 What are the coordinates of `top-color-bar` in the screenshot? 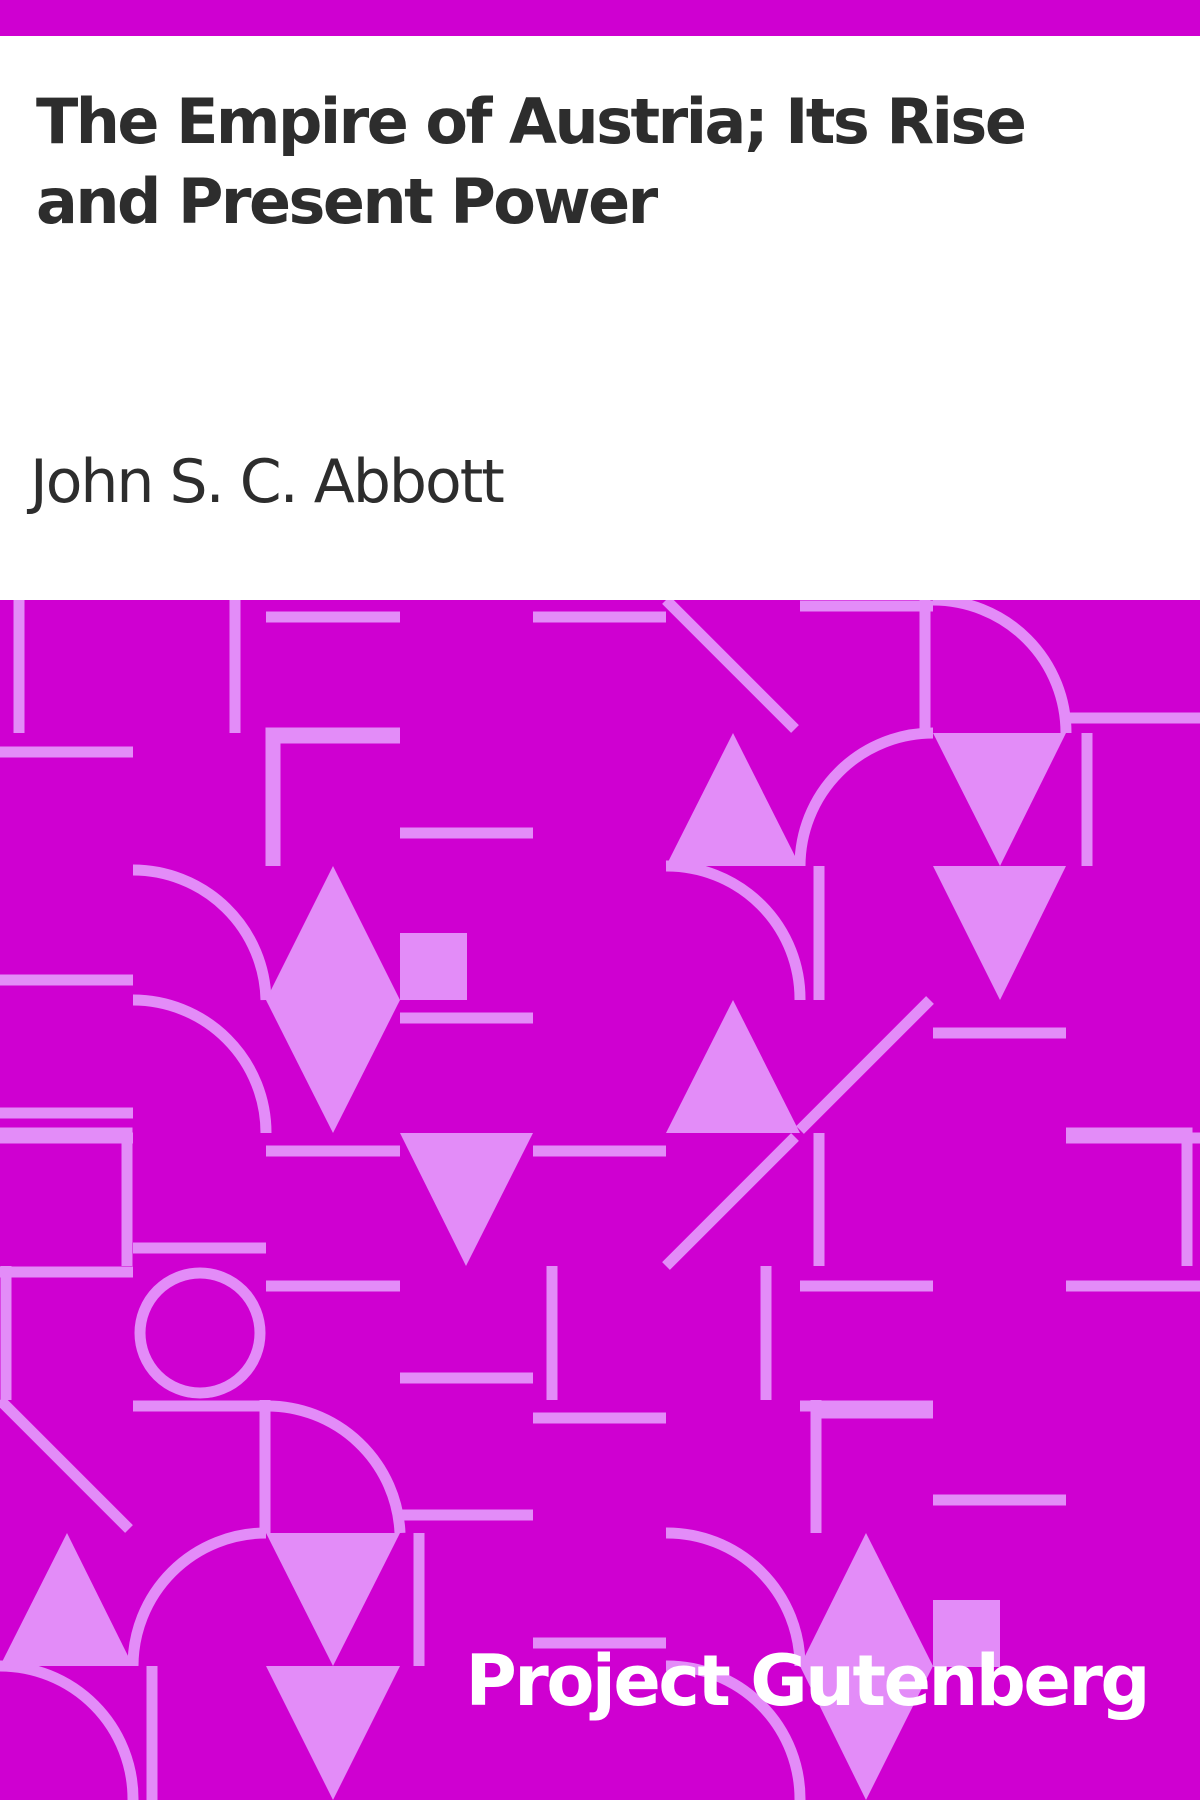 It's located at (600, 18).